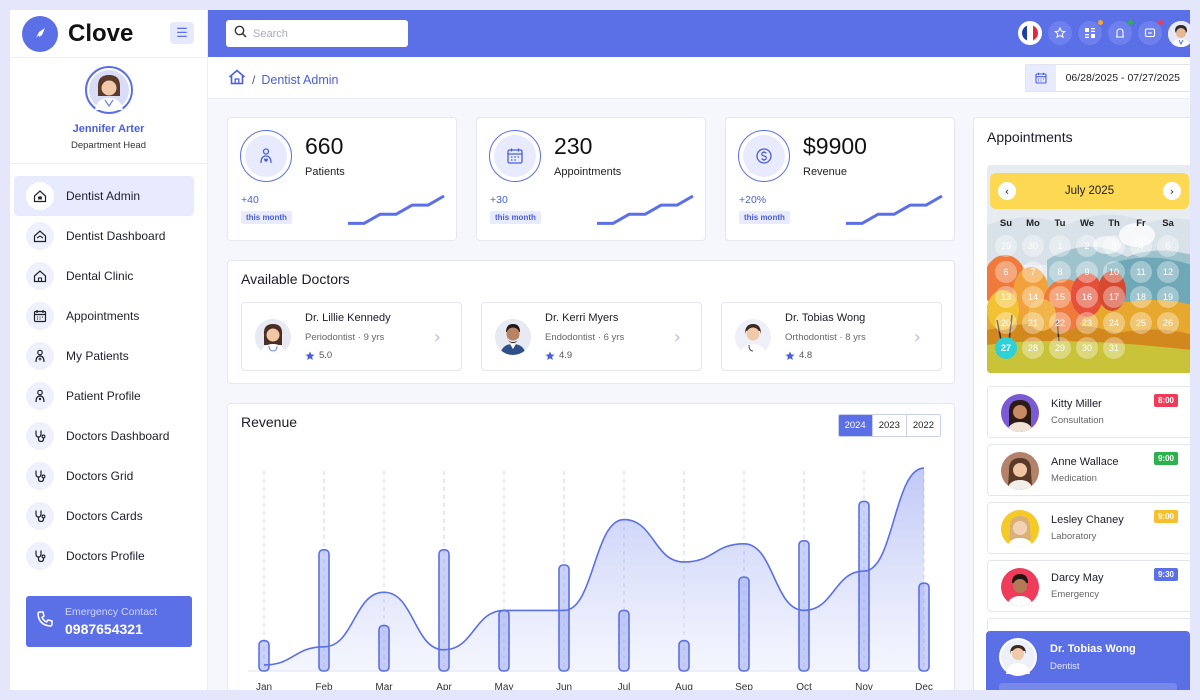  I want to click on year-tab-2024: 2024, so click(855, 425).